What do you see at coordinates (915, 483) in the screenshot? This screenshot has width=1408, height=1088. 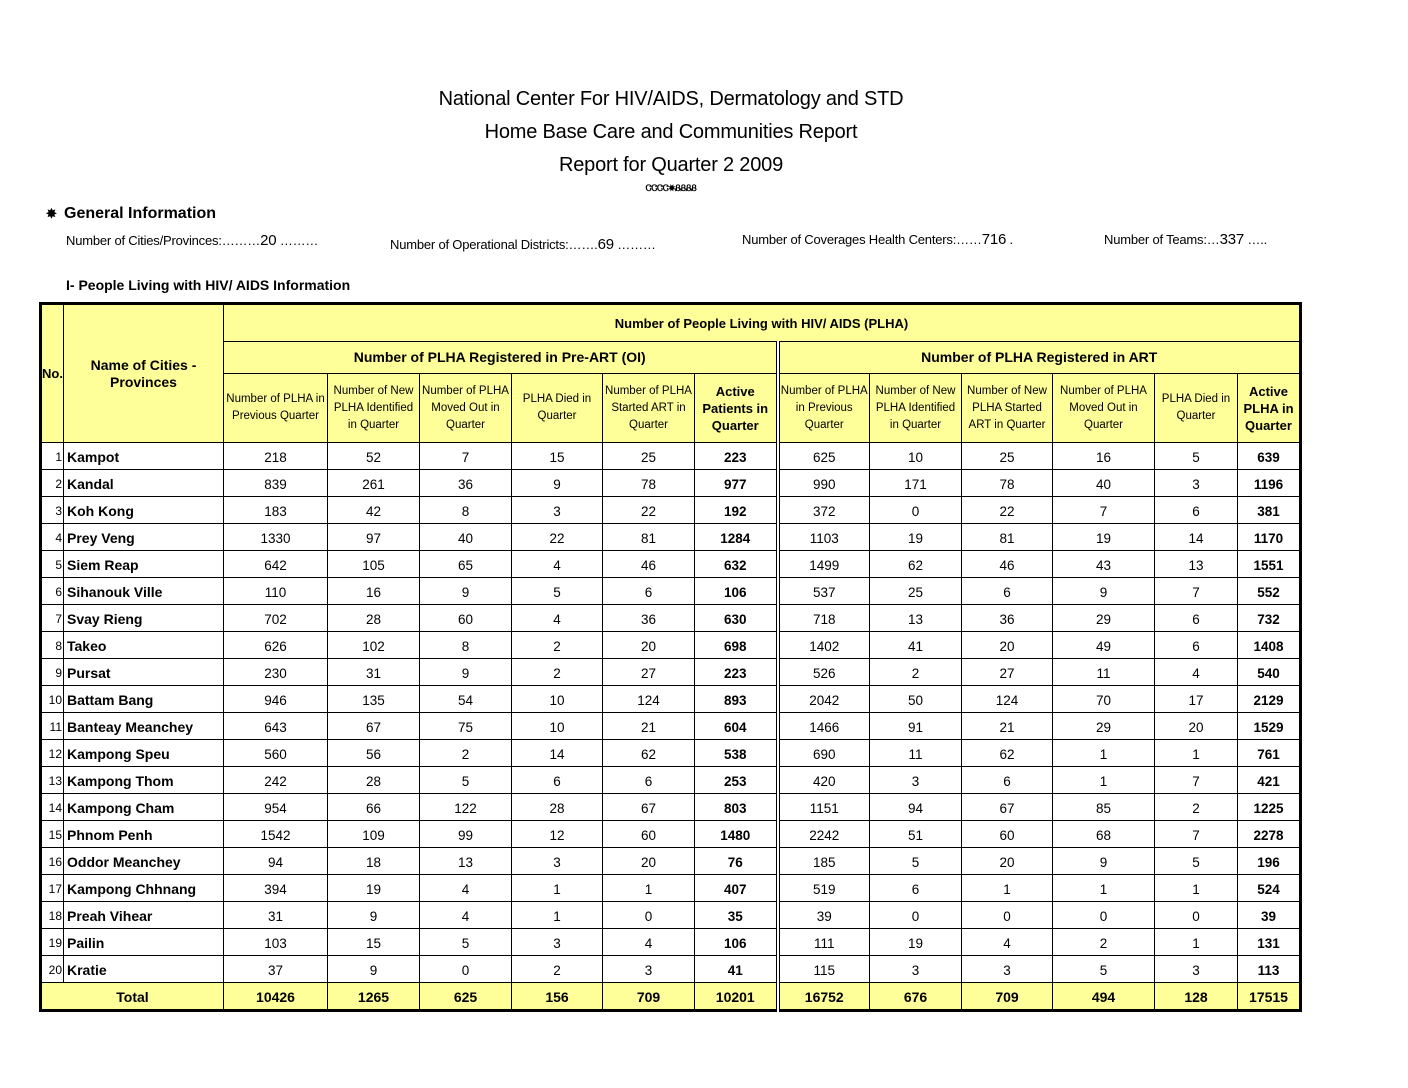 I see `cell-value: 171` at bounding box center [915, 483].